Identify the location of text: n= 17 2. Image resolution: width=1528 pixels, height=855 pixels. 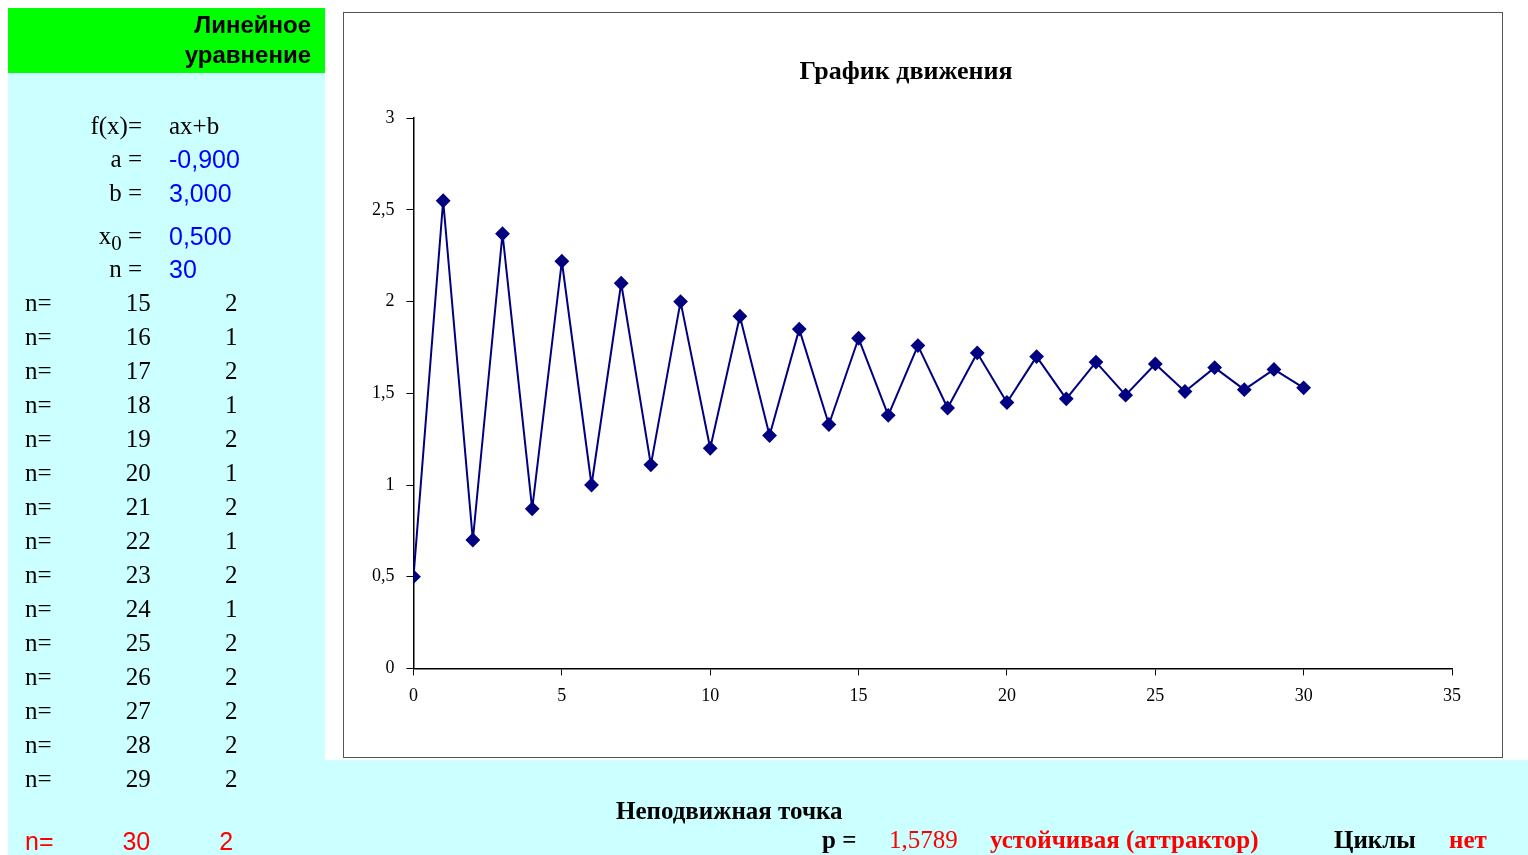
(131, 371).